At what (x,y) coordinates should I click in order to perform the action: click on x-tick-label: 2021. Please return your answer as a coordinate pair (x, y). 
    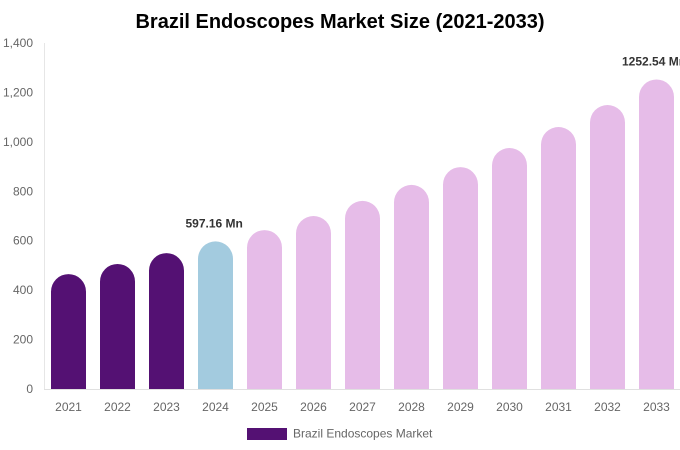
    Looking at the image, I should click on (68, 407).